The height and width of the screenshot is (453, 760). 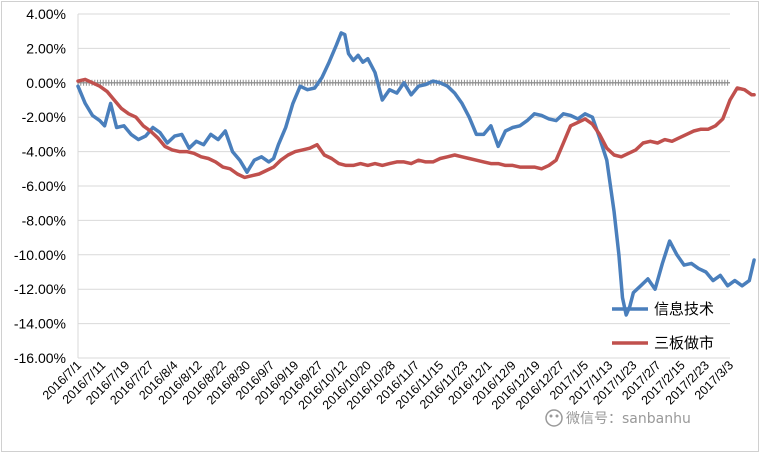 What do you see at coordinates (46, 14) in the screenshot?
I see `y-tick-label: 4.00%` at bounding box center [46, 14].